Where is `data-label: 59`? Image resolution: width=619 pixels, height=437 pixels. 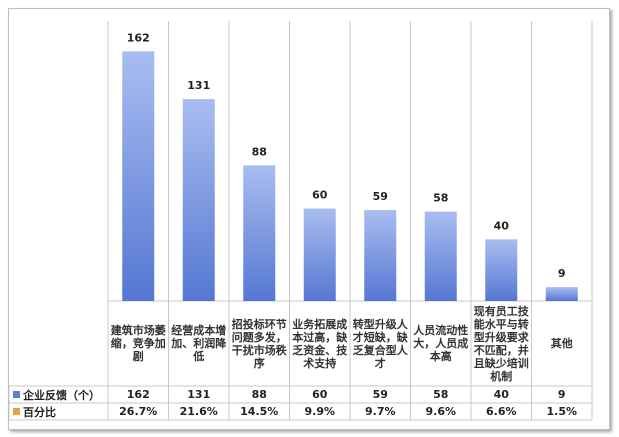
data-label: 59 is located at coordinates (380, 196).